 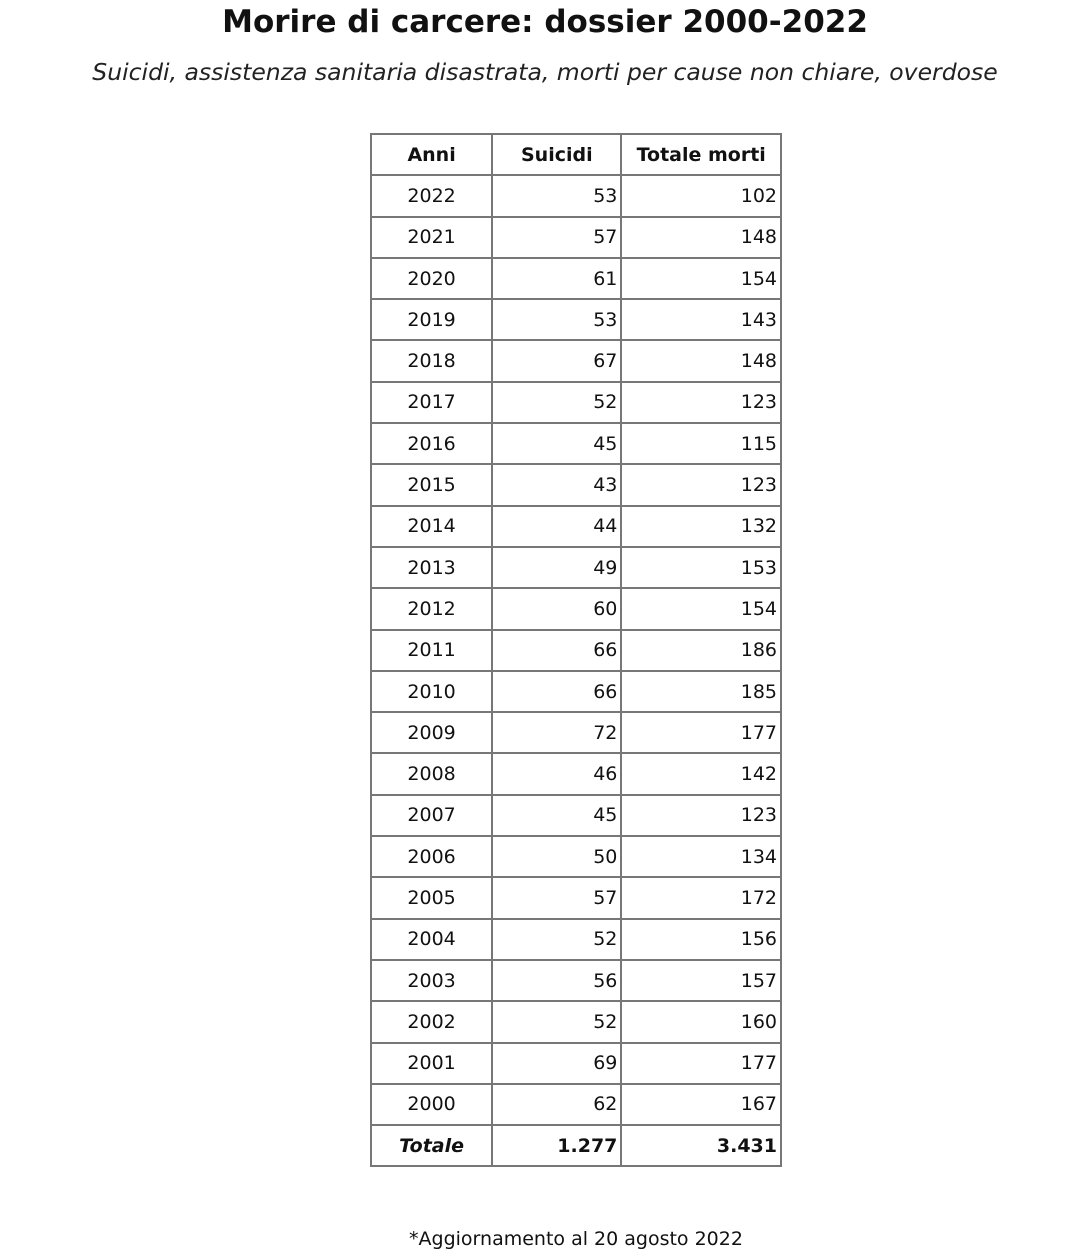 I want to click on table-row: 2017 52 123, so click(x=575, y=402).